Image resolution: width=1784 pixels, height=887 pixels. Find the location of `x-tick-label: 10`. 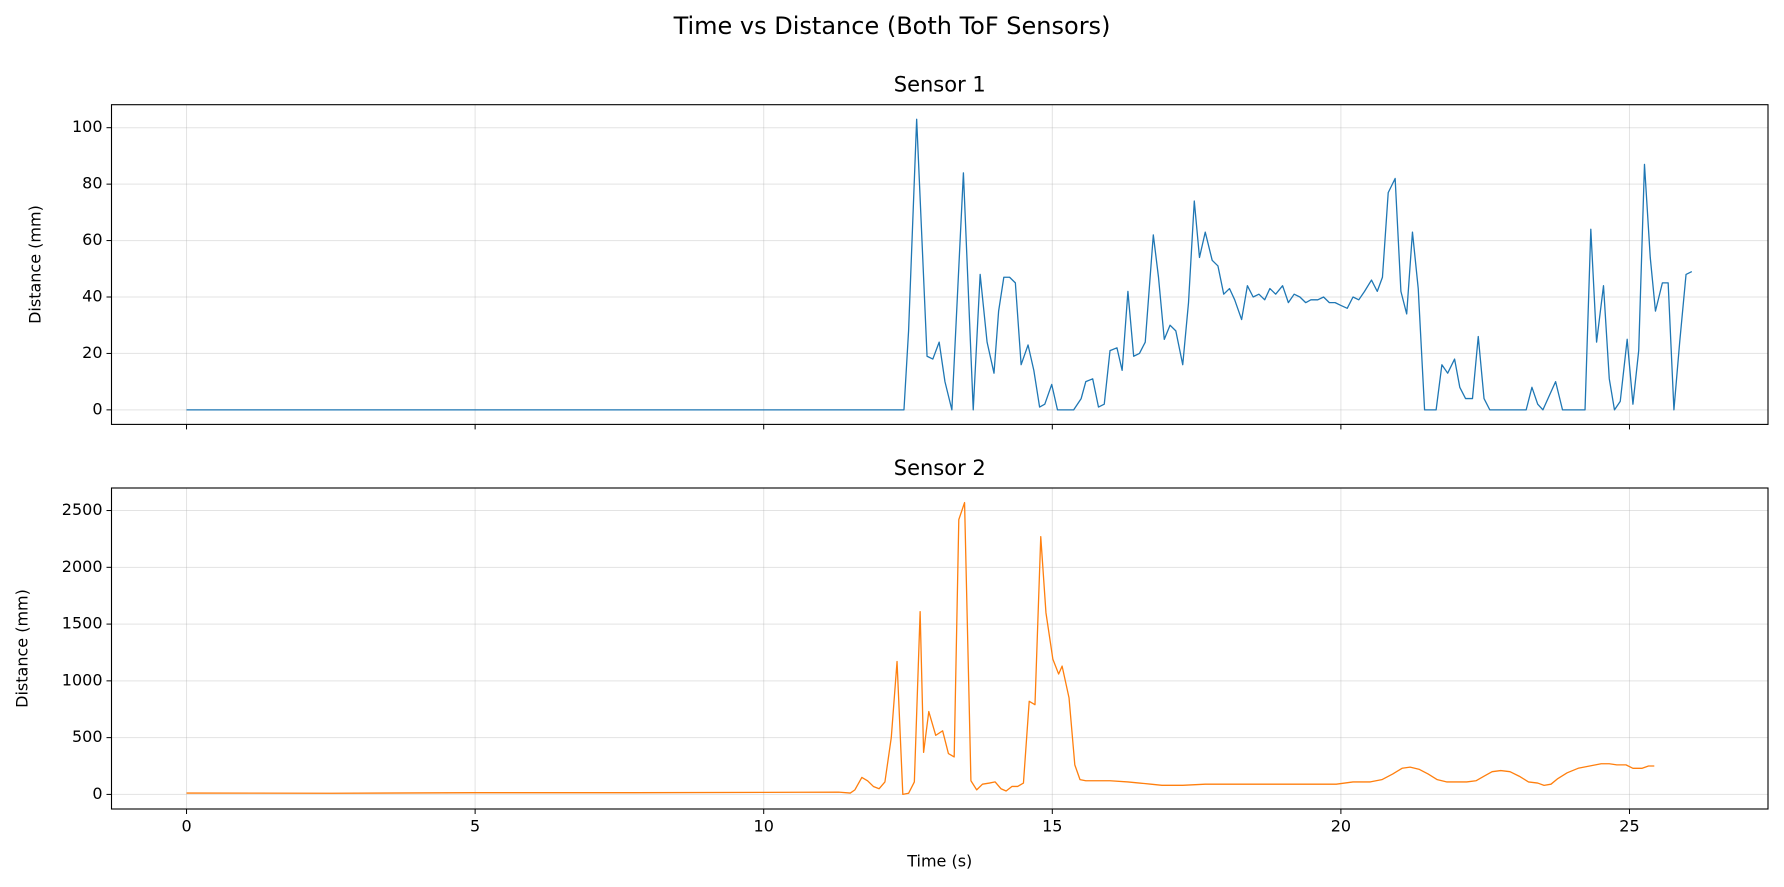

x-tick-label: 10 is located at coordinates (764, 826).